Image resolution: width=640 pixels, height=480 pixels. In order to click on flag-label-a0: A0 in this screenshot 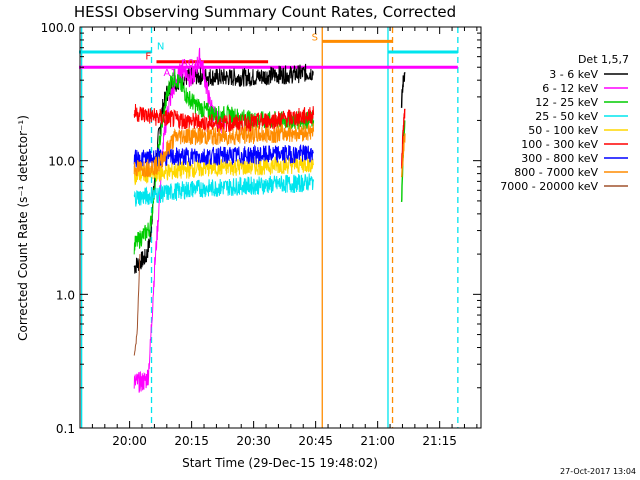, I will do `click(187, 63)`.